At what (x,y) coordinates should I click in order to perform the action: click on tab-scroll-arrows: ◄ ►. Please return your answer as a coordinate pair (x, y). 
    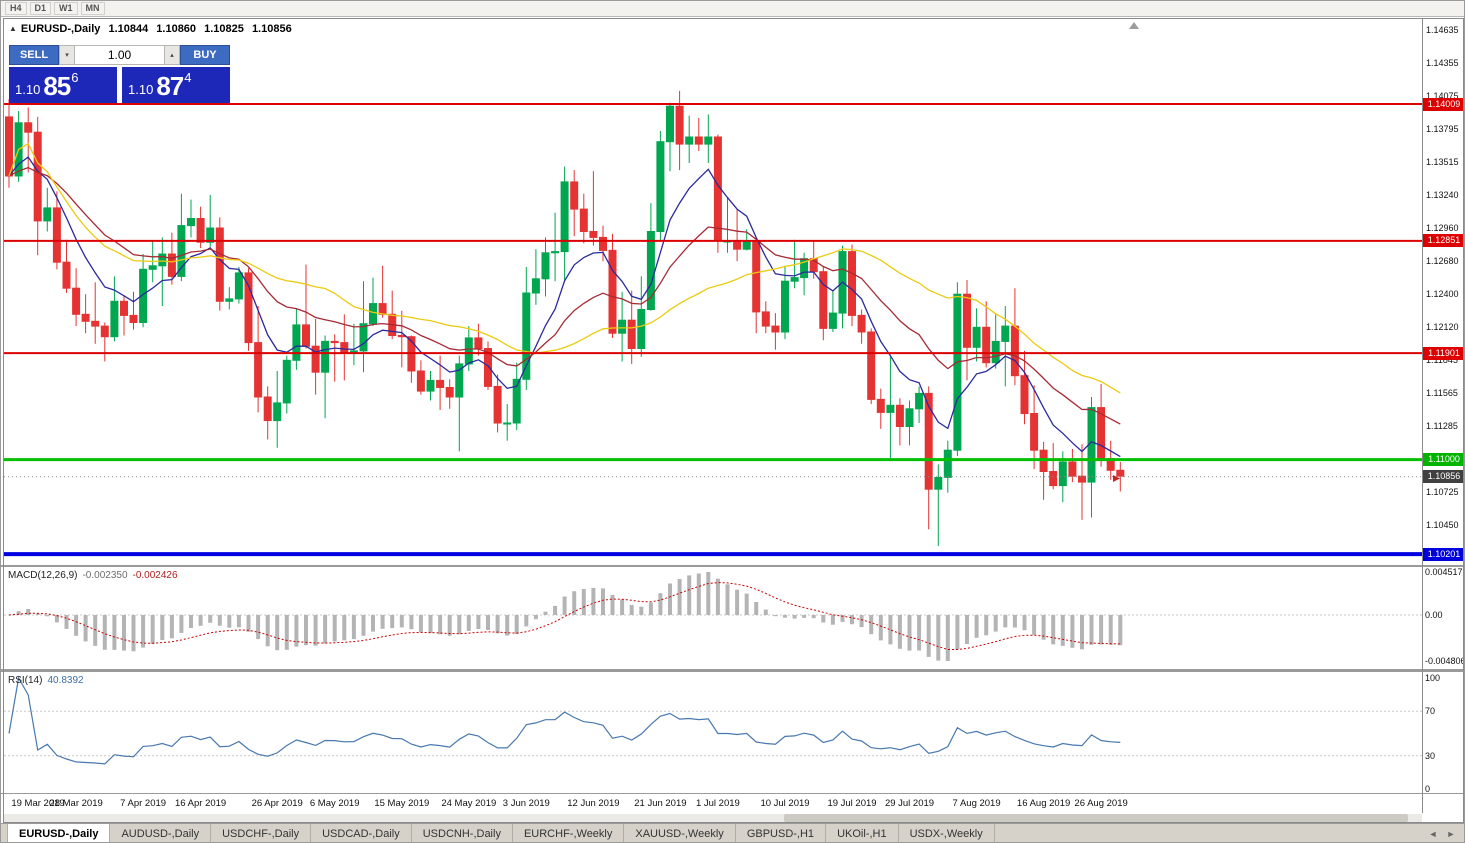
    Looking at the image, I should click on (1442, 834).